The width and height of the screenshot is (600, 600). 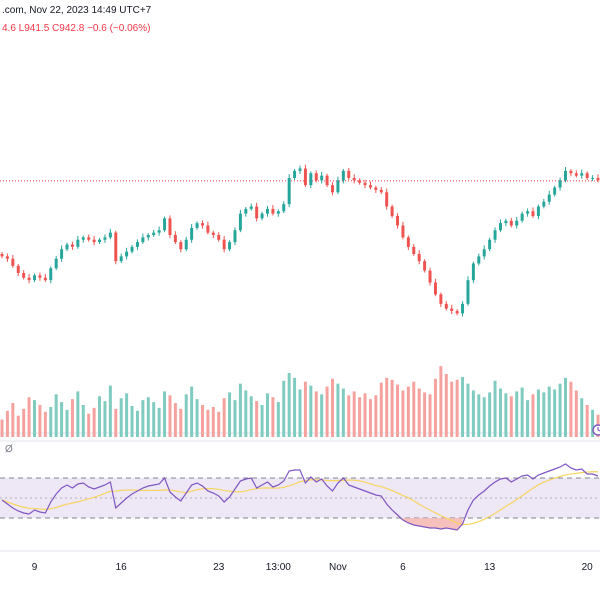 I want to click on clock-icon, so click(x=596, y=430).